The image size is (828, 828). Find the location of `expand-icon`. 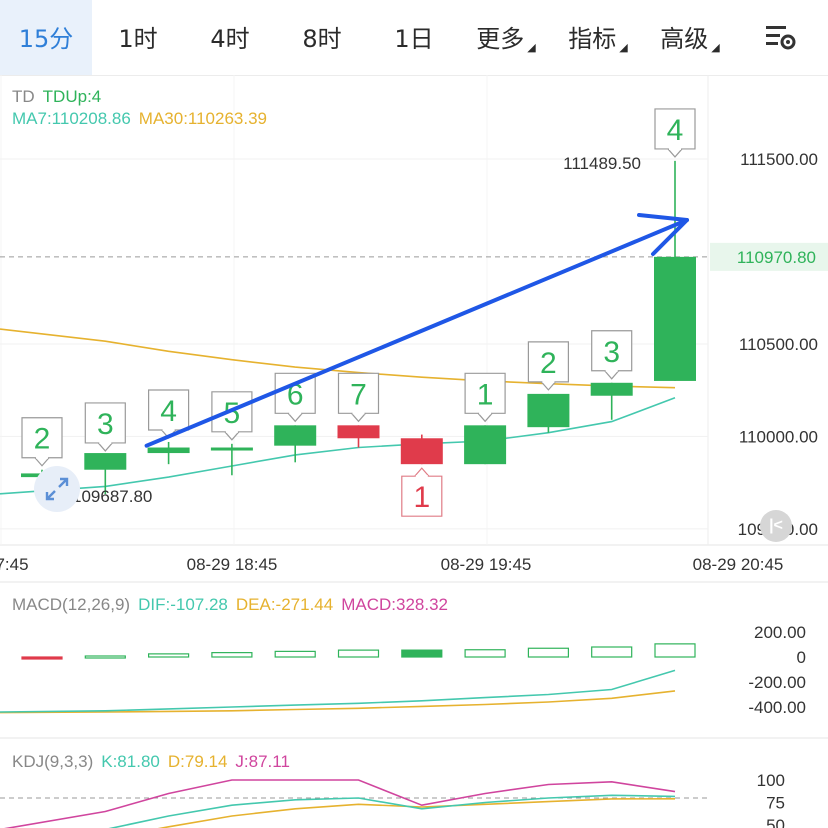

expand-icon is located at coordinates (57, 489).